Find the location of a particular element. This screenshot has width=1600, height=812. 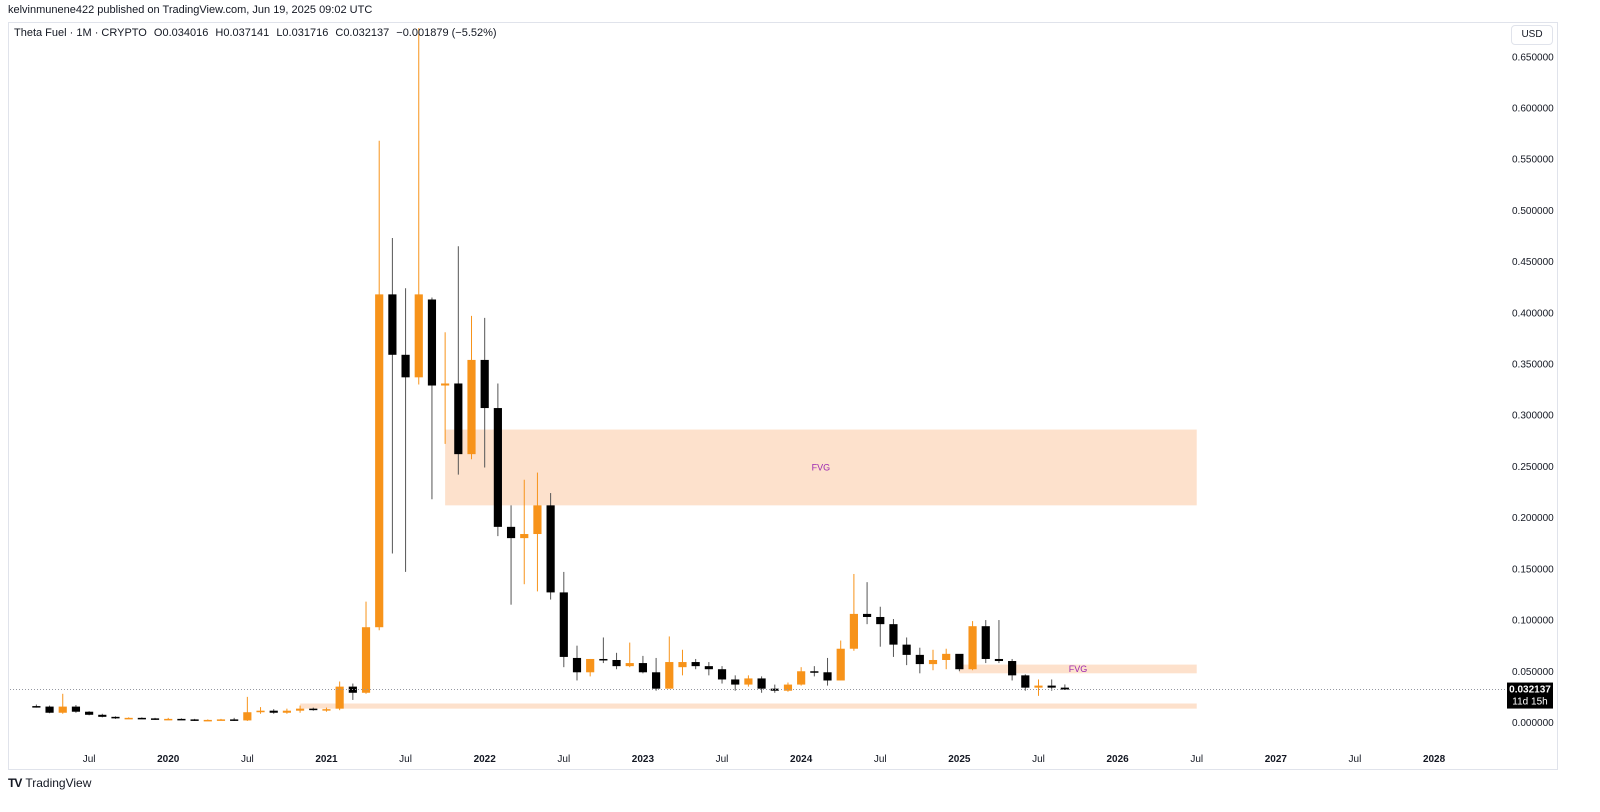

price-tick-label-9: 0.200000 is located at coordinates (1533, 518).